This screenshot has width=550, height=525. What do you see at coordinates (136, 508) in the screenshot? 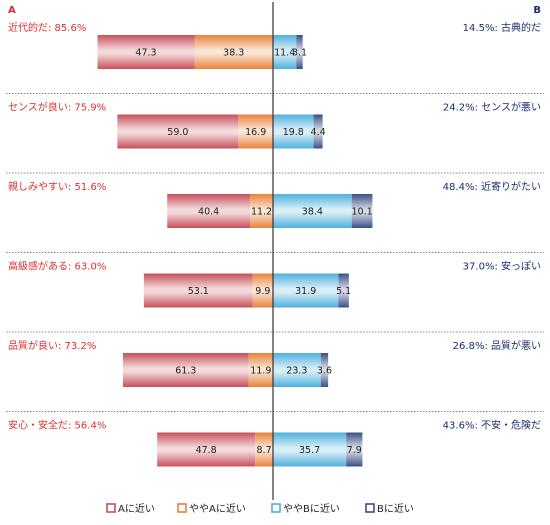
I see `legend-label: Aに近い` at bounding box center [136, 508].